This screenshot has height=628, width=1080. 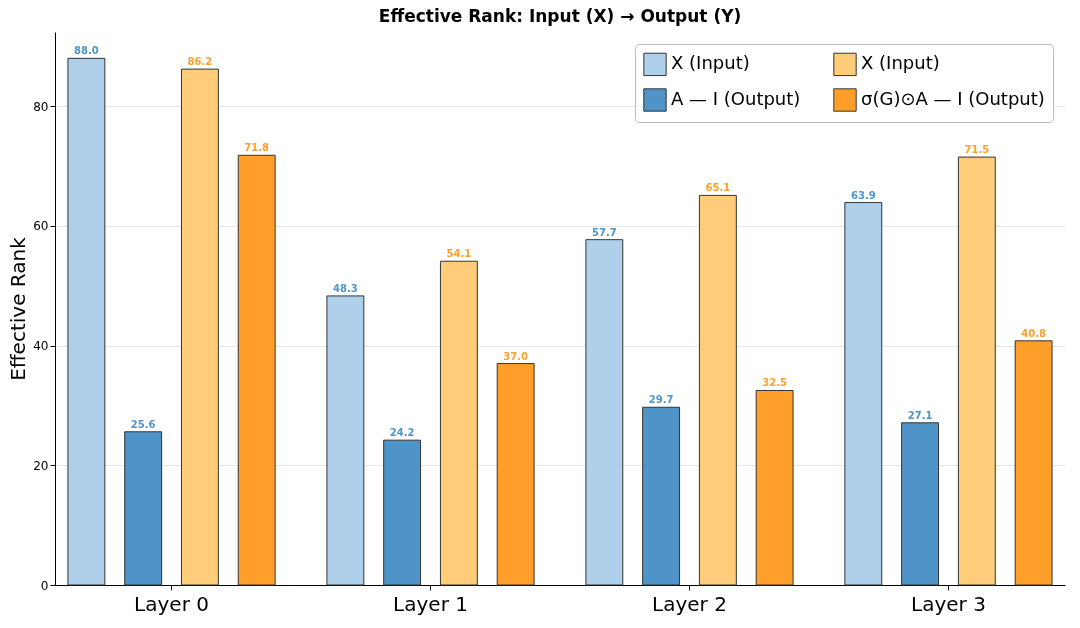 What do you see at coordinates (689, 603) in the screenshot?
I see `x-tick-label: Layer 2` at bounding box center [689, 603].